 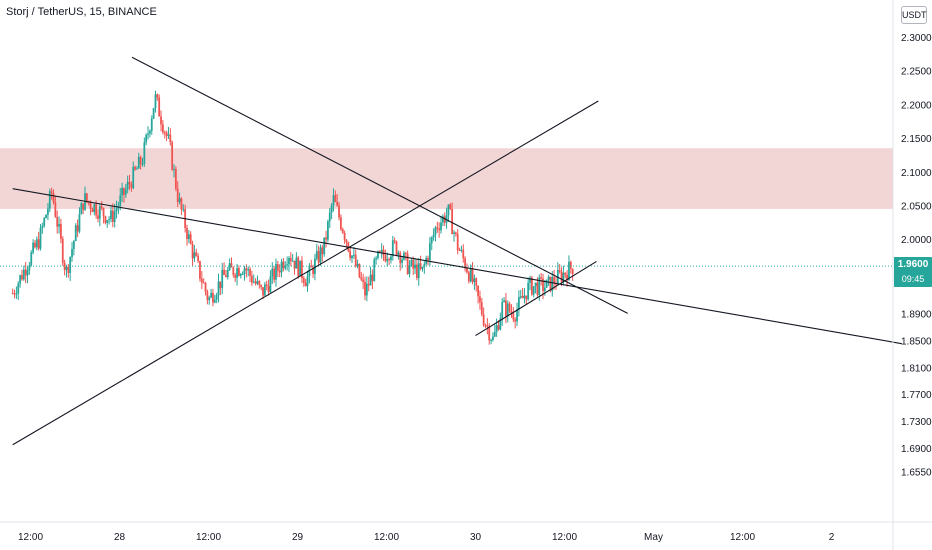 What do you see at coordinates (916, 105) in the screenshot?
I see `price-axis-label: 2.2000` at bounding box center [916, 105].